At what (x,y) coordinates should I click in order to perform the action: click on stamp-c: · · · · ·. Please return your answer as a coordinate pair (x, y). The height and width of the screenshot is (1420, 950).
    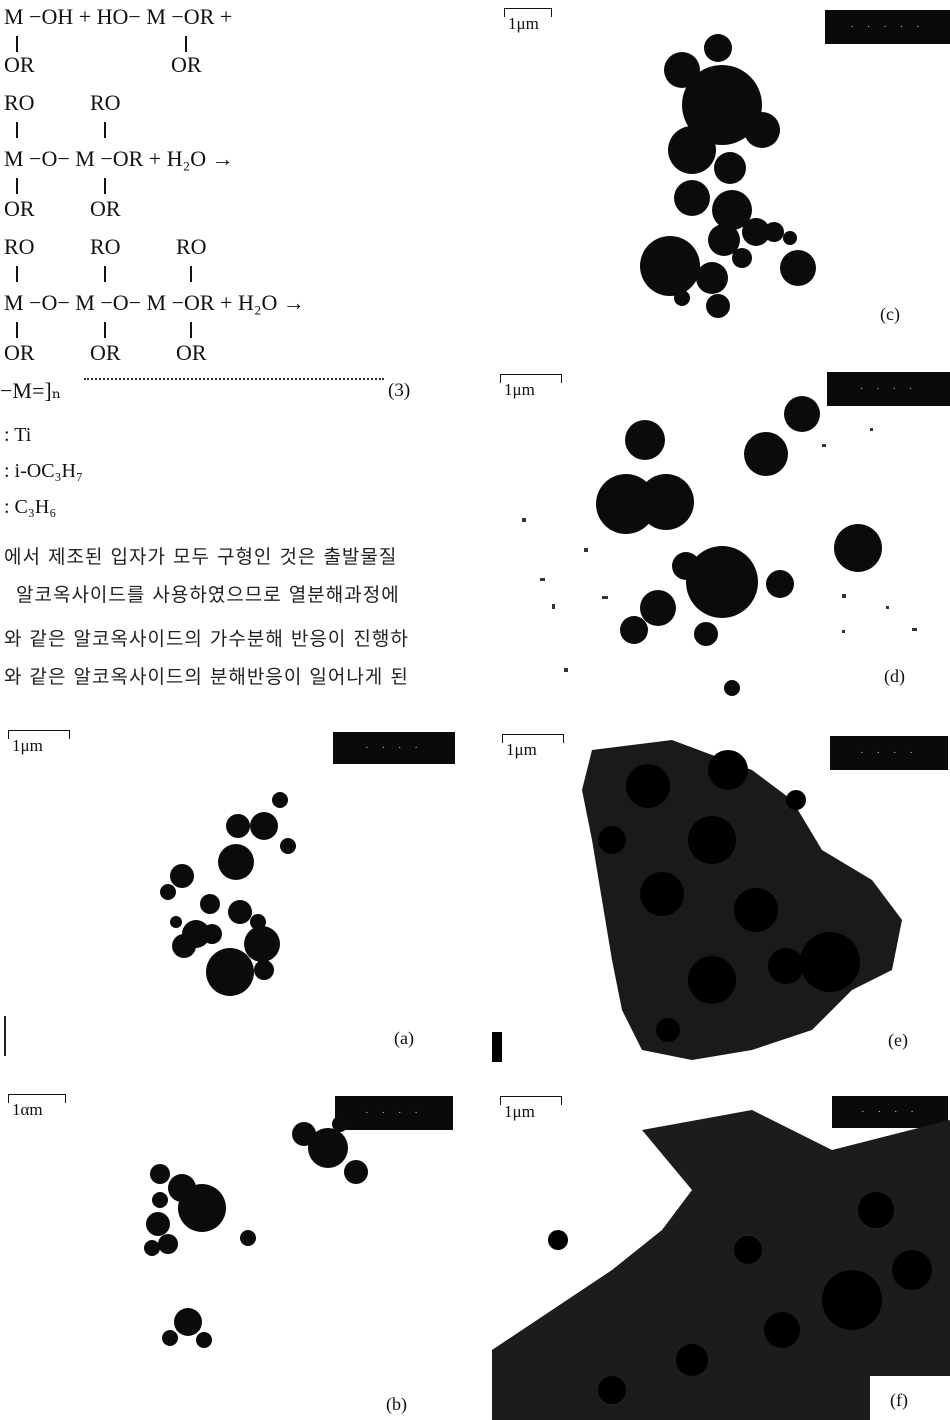
    Looking at the image, I should click on (887, 27).